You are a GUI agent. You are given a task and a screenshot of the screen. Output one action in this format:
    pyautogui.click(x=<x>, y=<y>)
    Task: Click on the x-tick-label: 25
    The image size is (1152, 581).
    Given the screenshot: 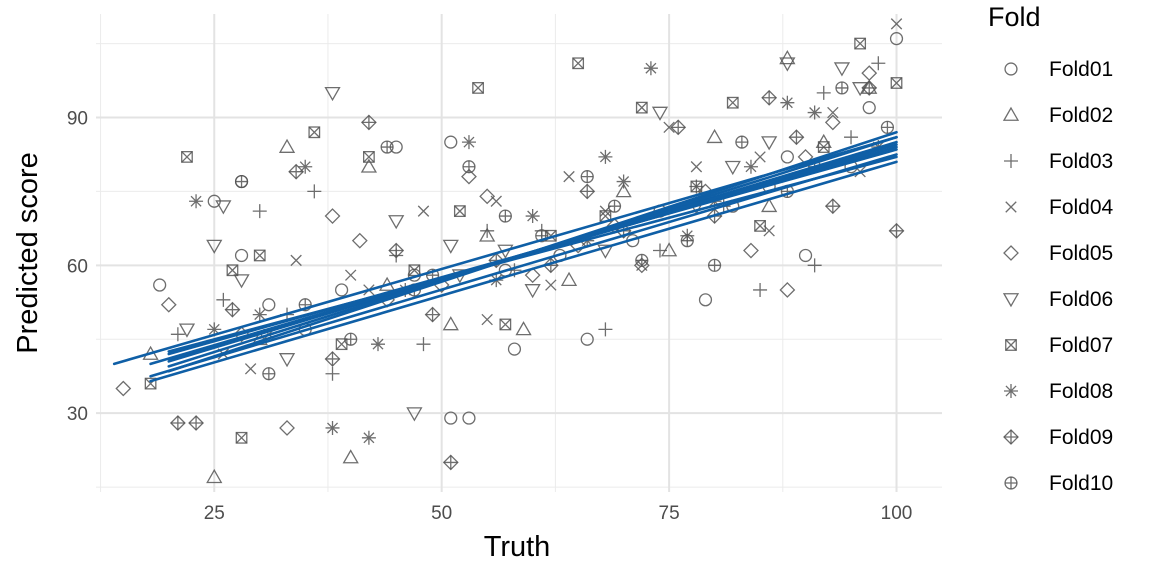 What is the action you would take?
    pyautogui.click(x=214, y=513)
    